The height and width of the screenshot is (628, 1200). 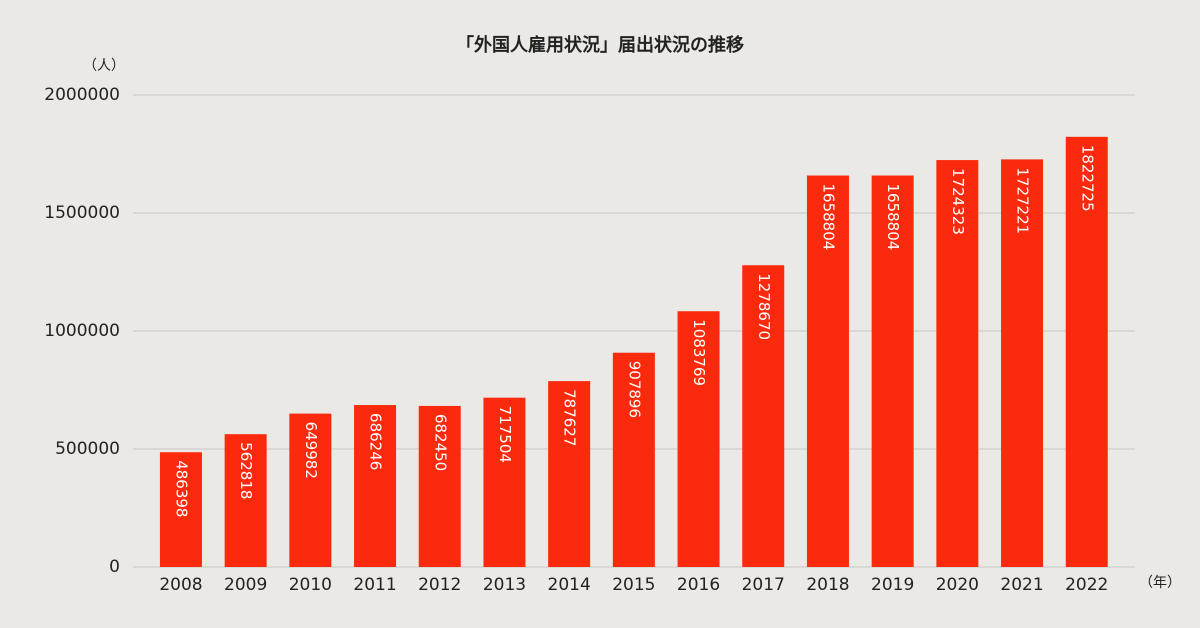 What do you see at coordinates (892, 585) in the screenshot?
I see `x-tick-label: 2019` at bounding box center [892, 585].